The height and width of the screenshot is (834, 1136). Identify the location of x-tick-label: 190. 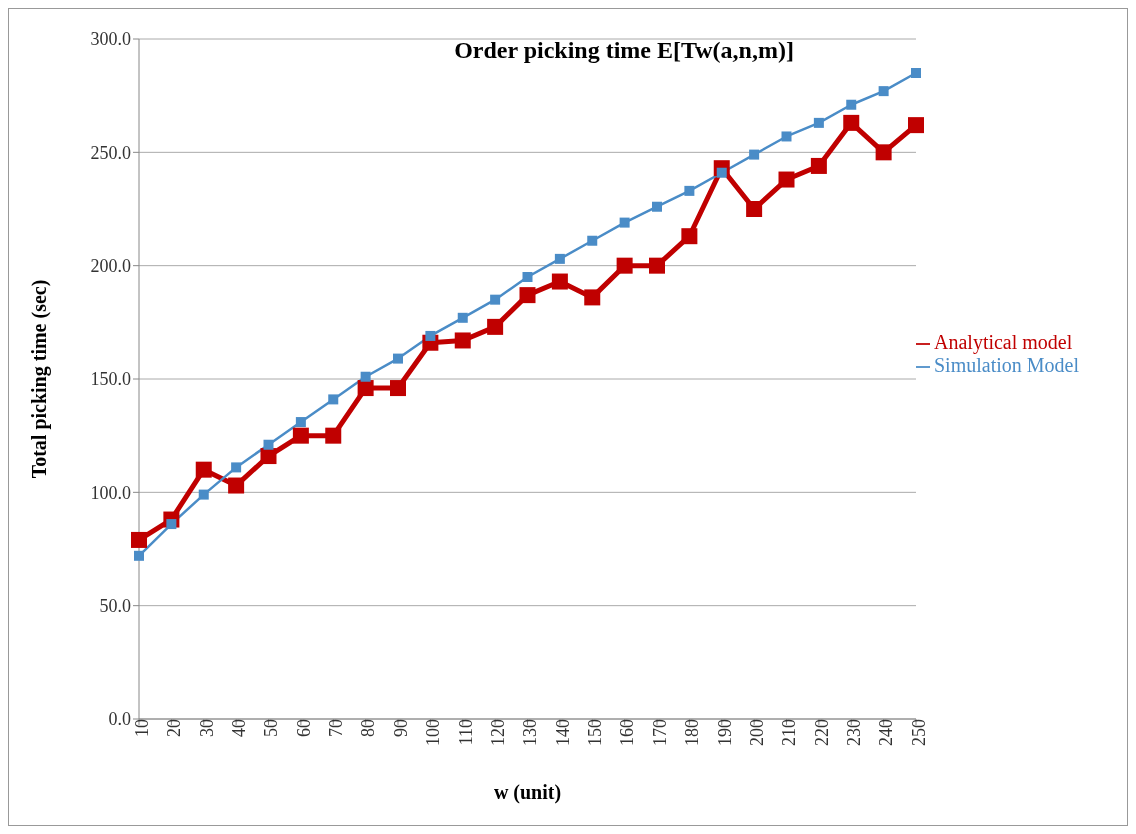
(724, 732).